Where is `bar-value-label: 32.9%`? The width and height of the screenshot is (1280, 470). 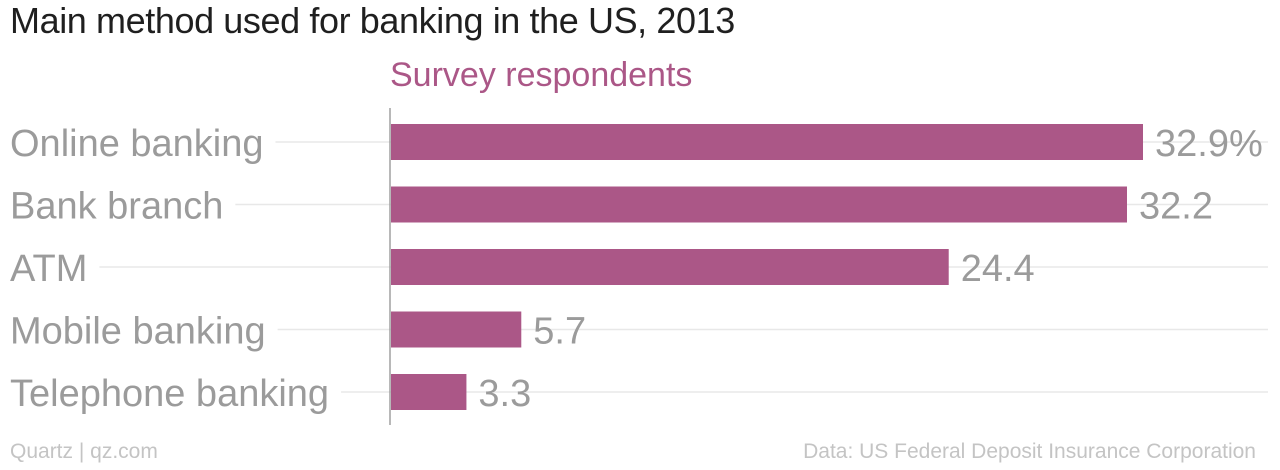
bar-value-label: 32.9% is located at coordinates (1209, 144).